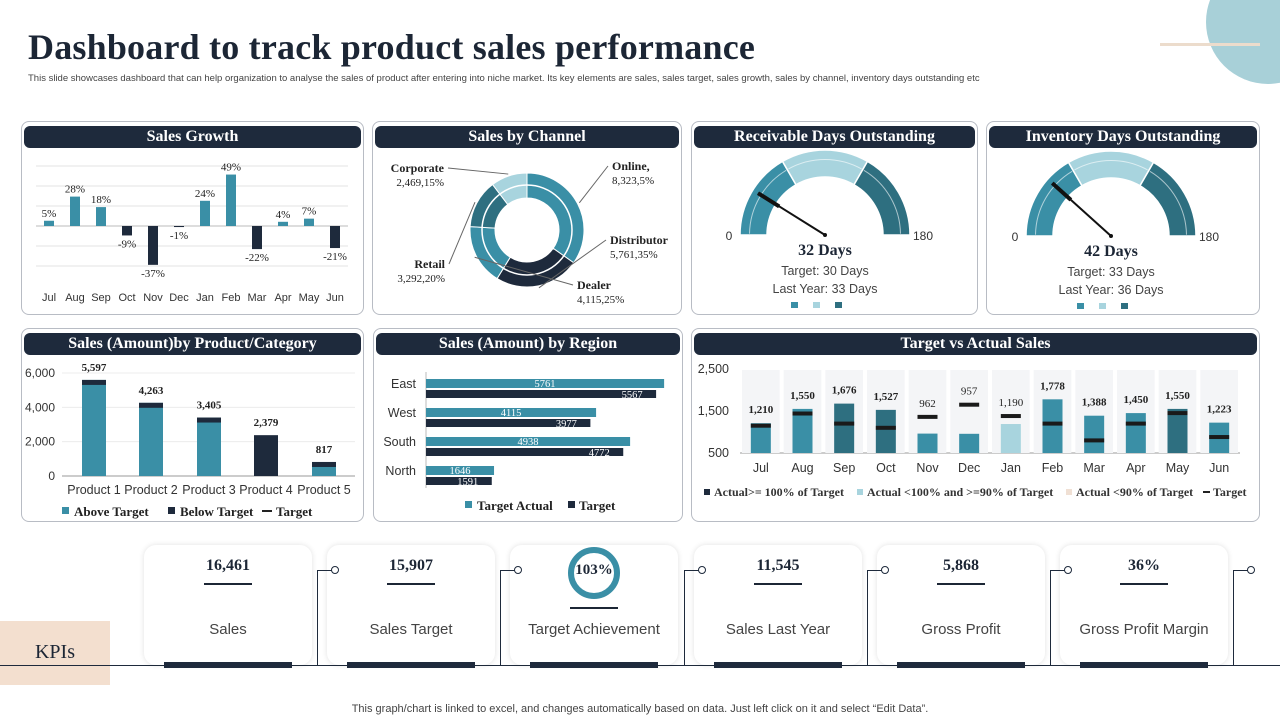 The image size is (1280, 720). Describe the element at coordinates (718, 453) in the screenshot. I see `tva-y-tick: 500` at that location.